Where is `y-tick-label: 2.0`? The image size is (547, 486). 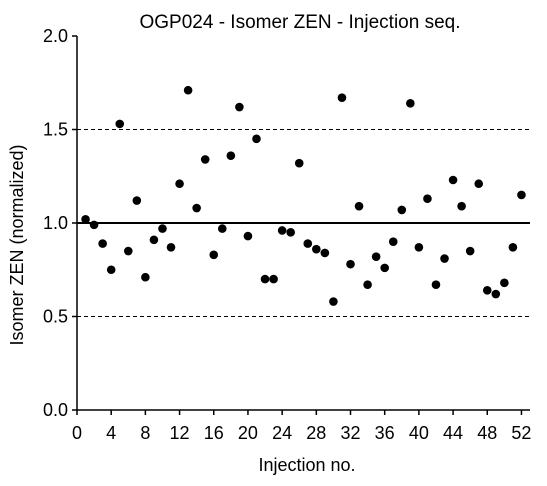 y-tick-label: 2.0 is located at coordinates (55, 36).